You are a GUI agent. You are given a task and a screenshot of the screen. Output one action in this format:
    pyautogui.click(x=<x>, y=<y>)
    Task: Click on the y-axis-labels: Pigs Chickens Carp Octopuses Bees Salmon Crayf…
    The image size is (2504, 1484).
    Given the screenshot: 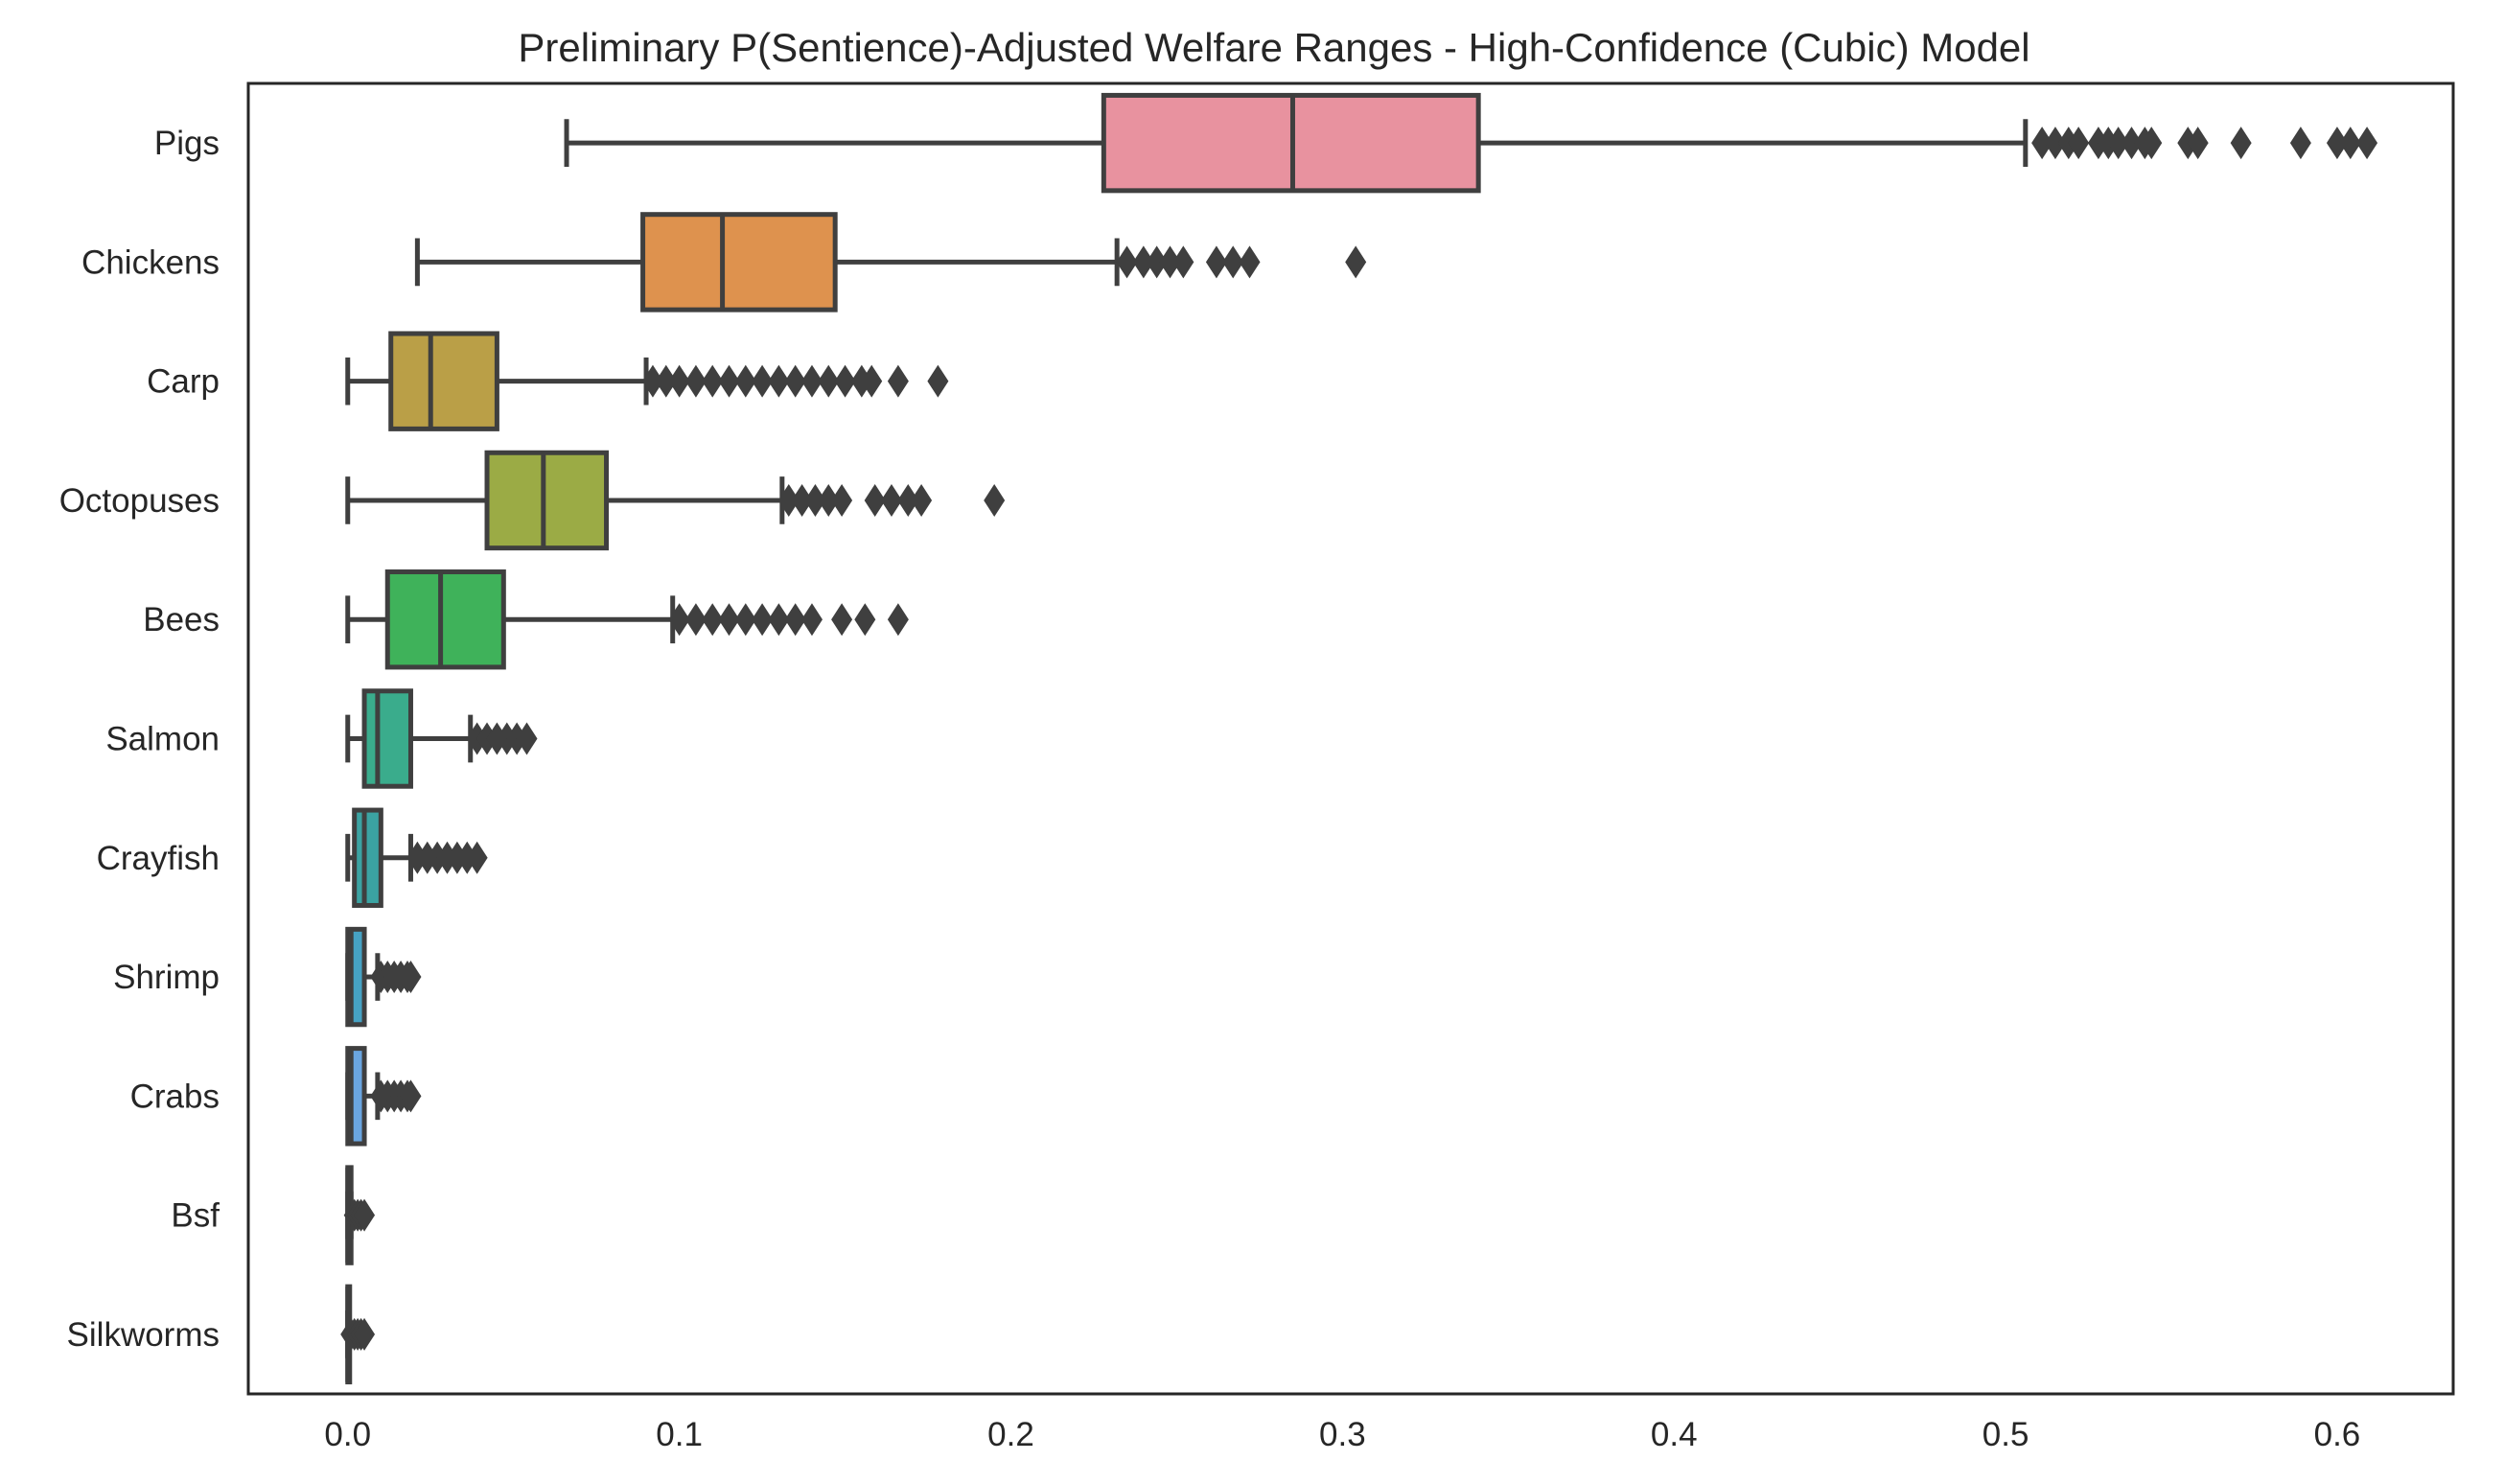 What is the action you would take?
    pyautogui.click(x=139, y=740)
    